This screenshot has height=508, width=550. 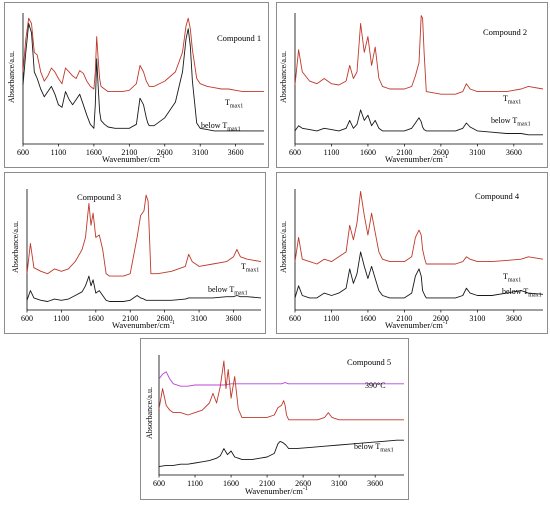 I want to click on chart-svg-compound-4: 600 1100 1600 2100 2600 3100 3600, so click(x=416, y=256).